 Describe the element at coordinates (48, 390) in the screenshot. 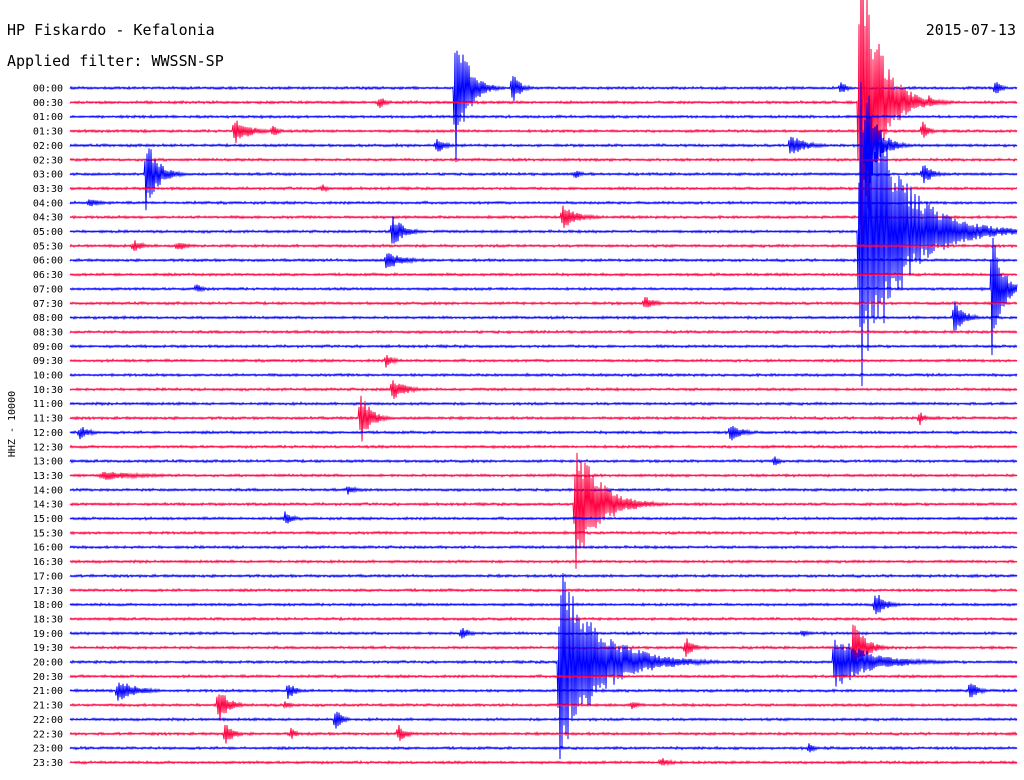

I see `row-time-label: 10:30` at that location.